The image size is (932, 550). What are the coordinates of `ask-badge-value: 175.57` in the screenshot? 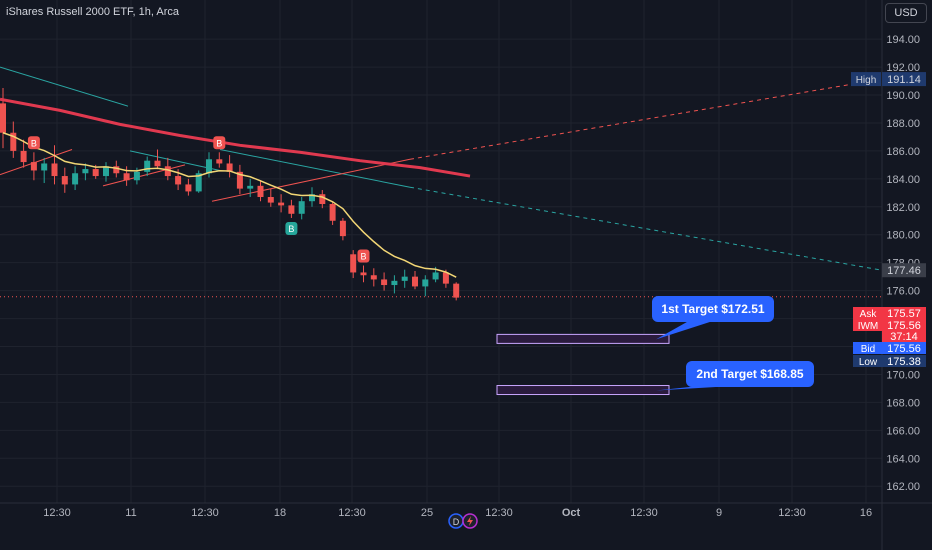 It's located at (904, 314).